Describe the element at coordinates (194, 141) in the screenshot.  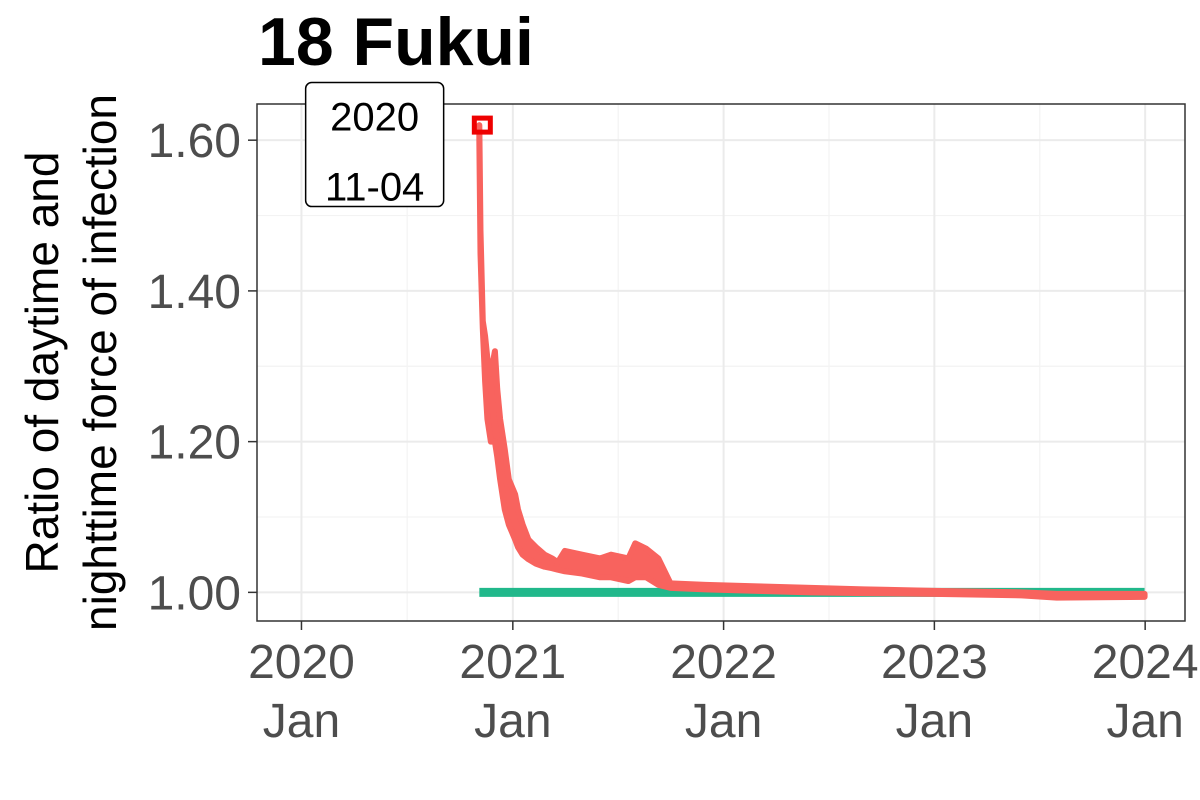
I see `y-tick-label: 1.60` at that location.